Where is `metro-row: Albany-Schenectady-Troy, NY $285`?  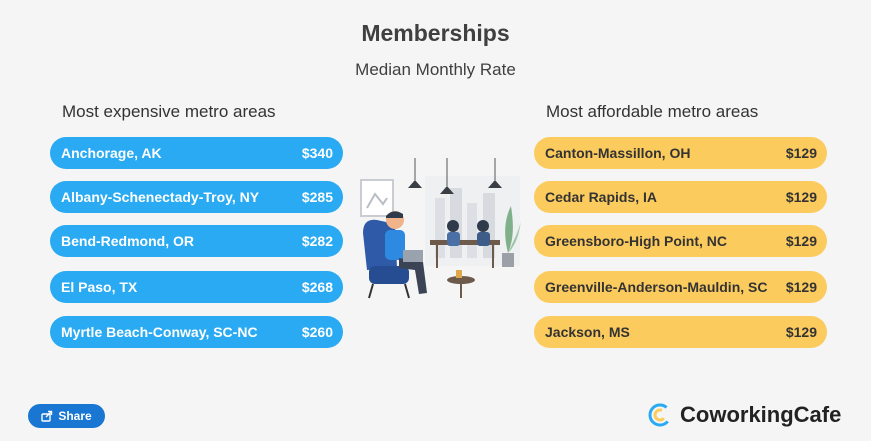
metro-row: Albany-Schenectady-Troy, NY $285 is located at coordinates (196, 197).